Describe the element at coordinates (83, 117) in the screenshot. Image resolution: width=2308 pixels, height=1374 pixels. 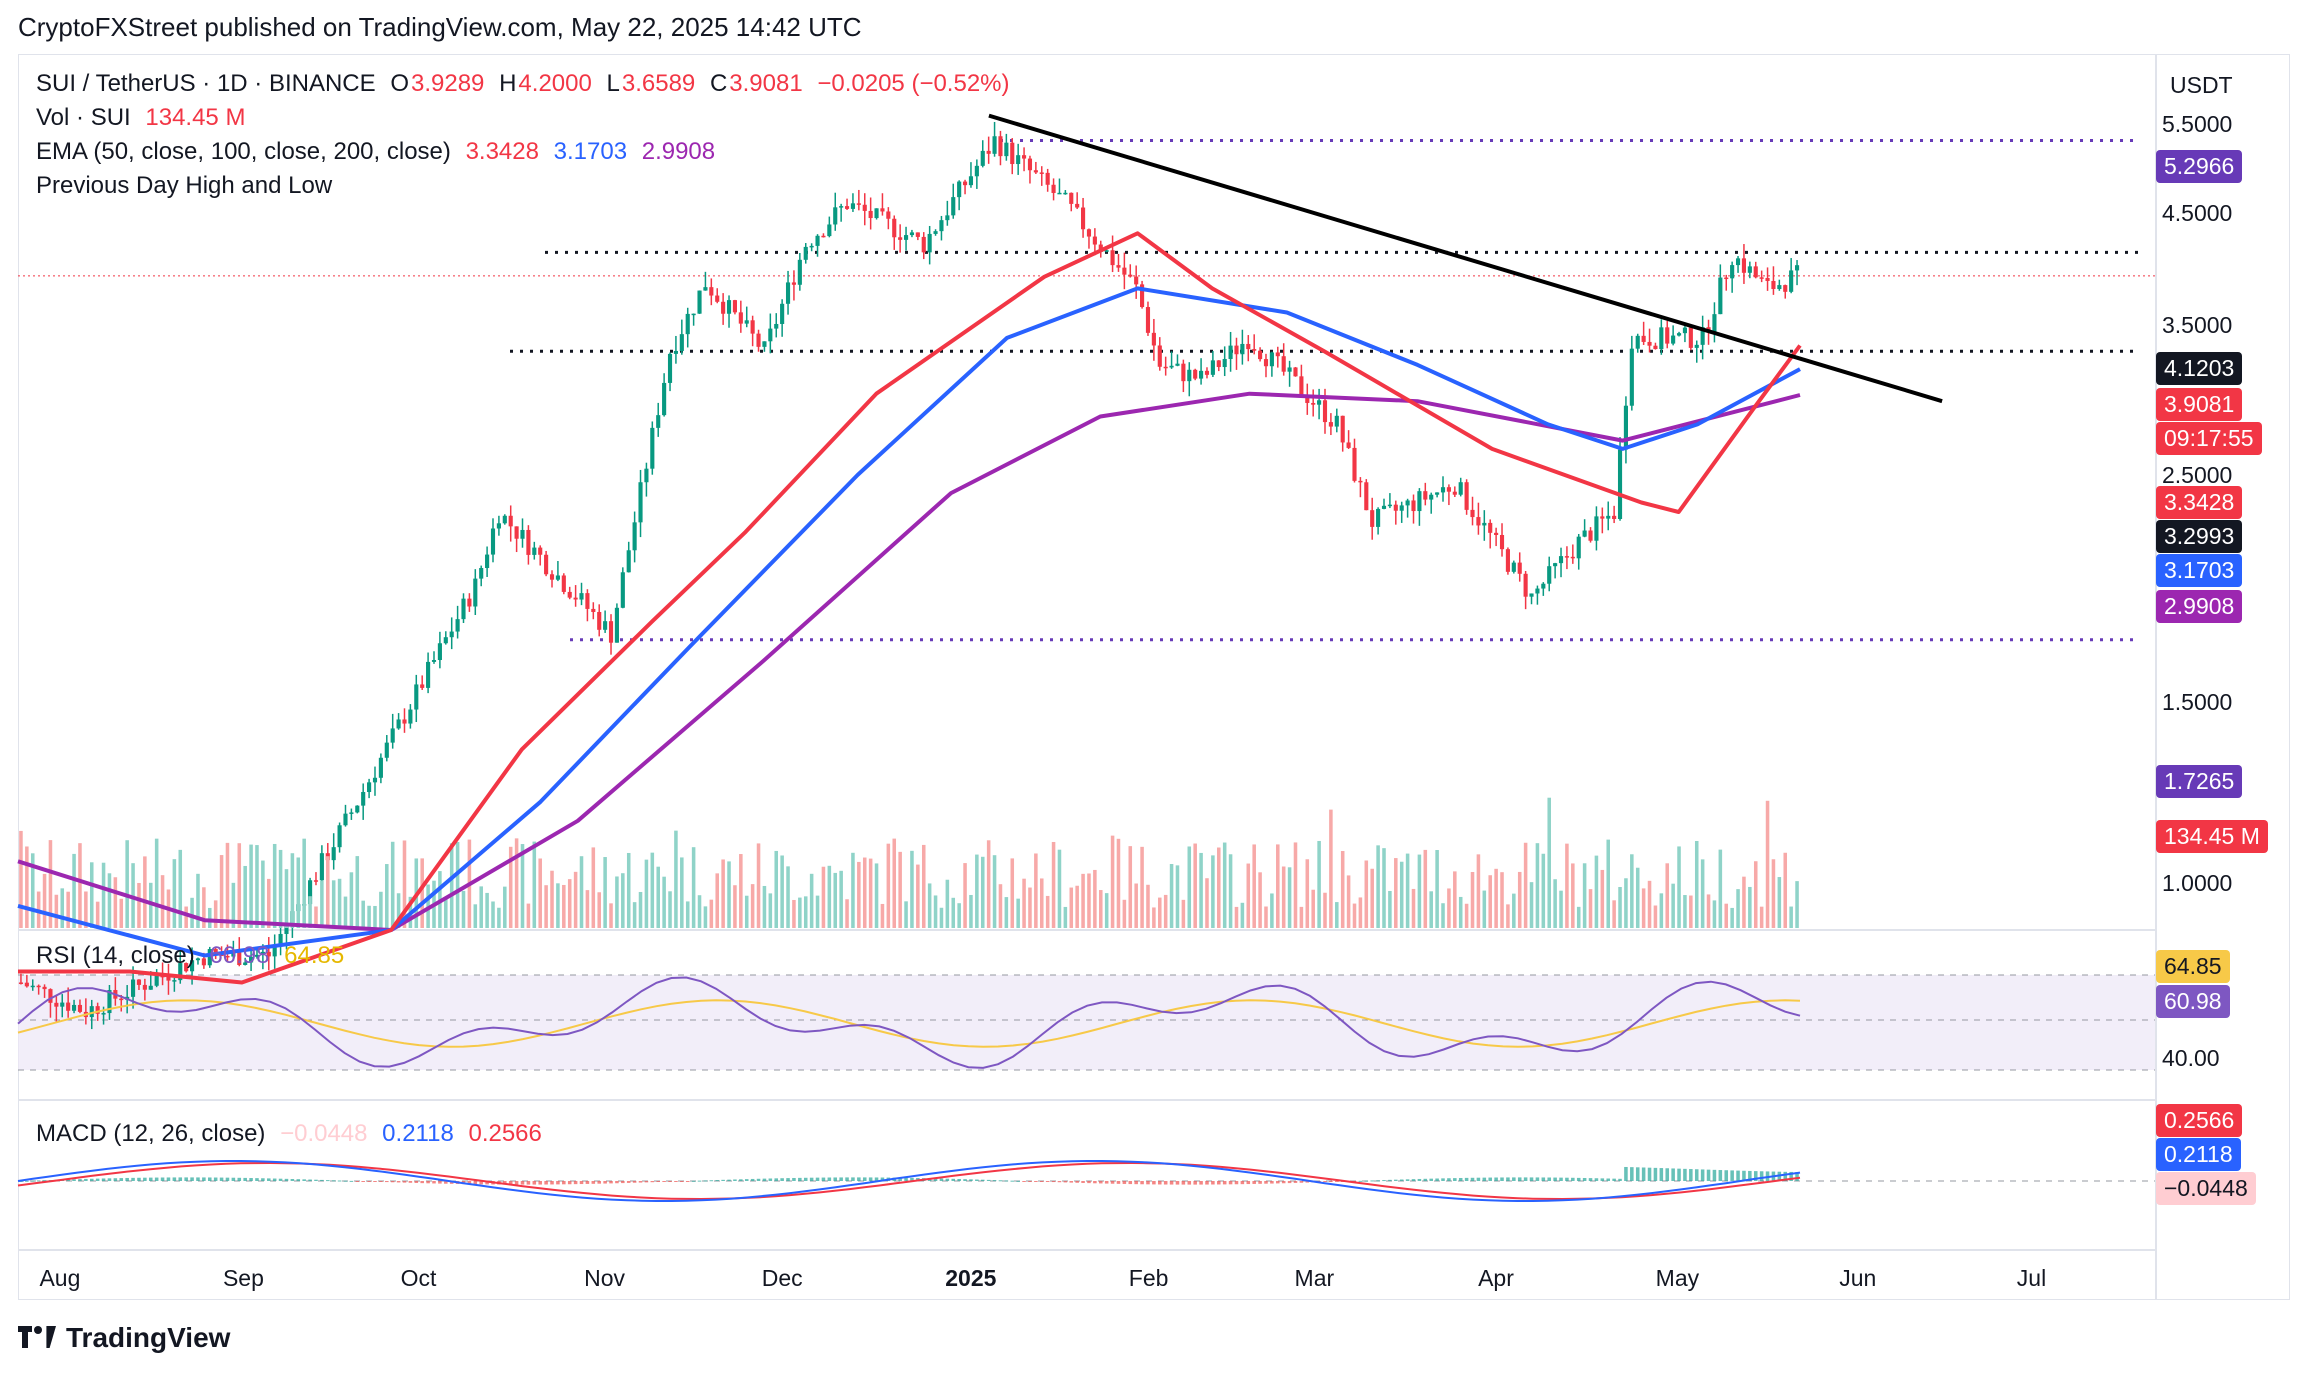
I see `legend-vol-label: Vol · SUI` at that location.